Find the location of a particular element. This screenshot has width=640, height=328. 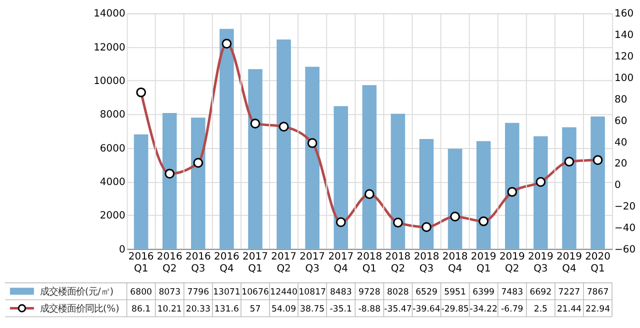

data-label: 7483 is located at coordinates (512, 292).